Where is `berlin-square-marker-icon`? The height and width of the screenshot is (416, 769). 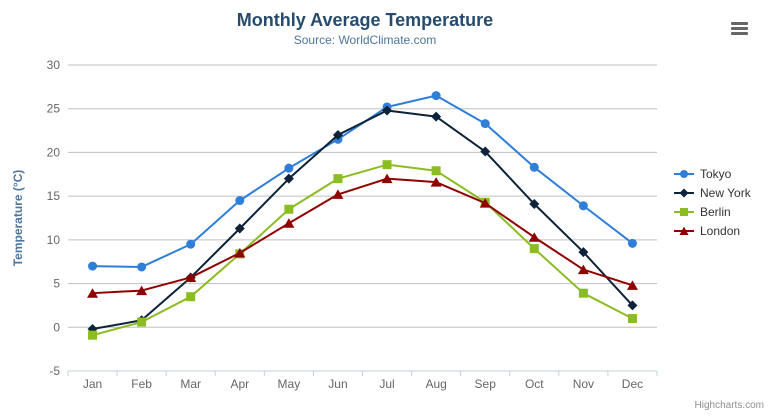
berlin-square-marker-icon is located at coordinates (684, 211).